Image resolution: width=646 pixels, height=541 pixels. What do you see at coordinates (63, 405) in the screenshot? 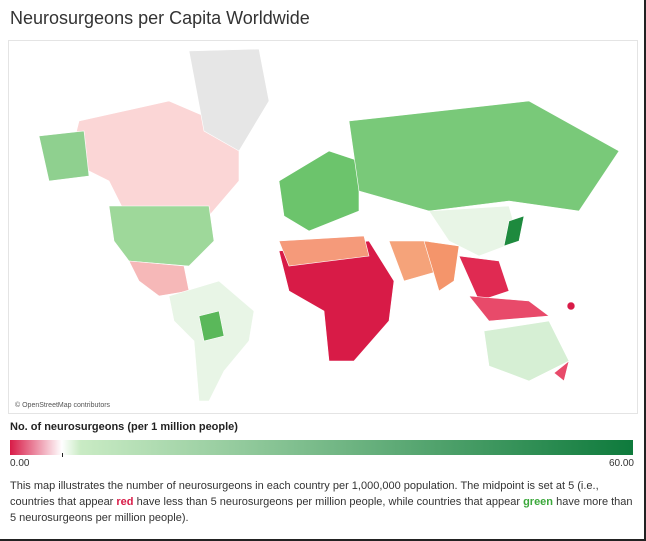
I see `attribution: © OpenStreetMap contributors` at bounding box center [63, 405].